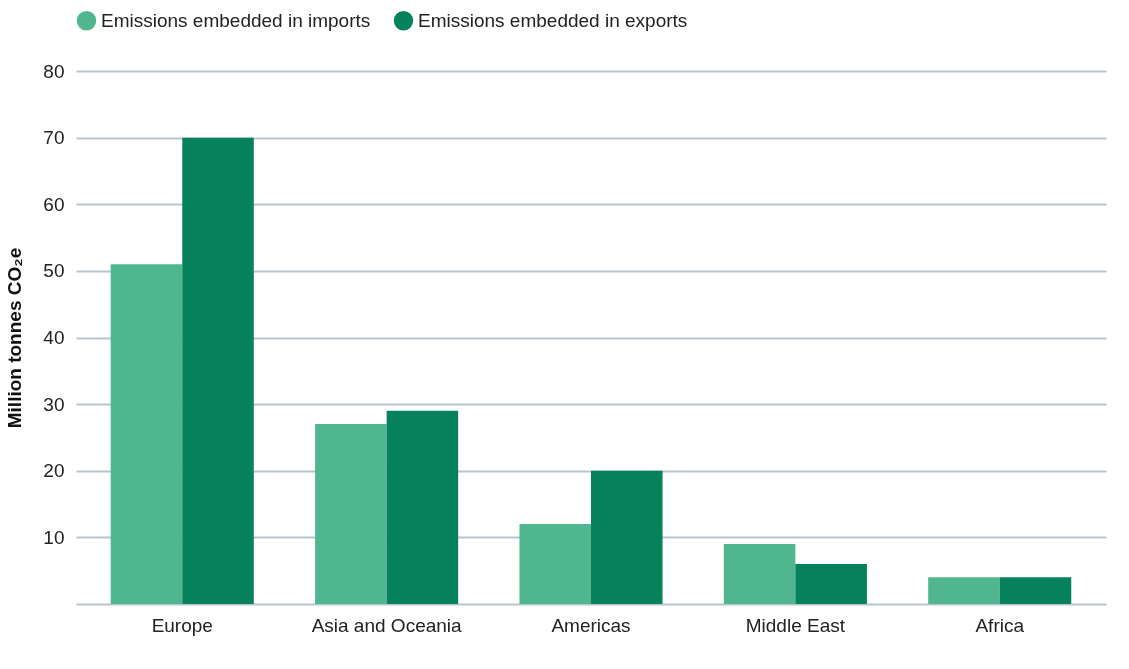 The width and height of the screenshot is (1129, 669). Describe the element at coordinates (54, 204) in the screenshot. I see `y-tick-label: 60` at that location.